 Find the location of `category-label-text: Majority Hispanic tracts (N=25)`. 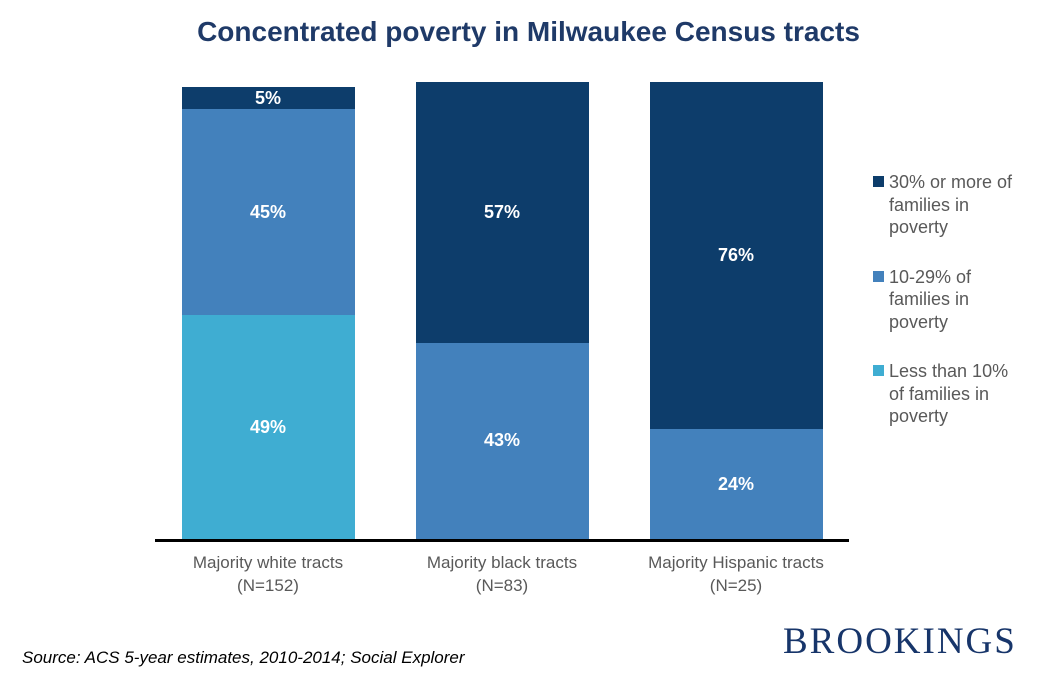

category-label-text: Majority Hispanic tracts (N=25) is located at coordinates (736, 575).